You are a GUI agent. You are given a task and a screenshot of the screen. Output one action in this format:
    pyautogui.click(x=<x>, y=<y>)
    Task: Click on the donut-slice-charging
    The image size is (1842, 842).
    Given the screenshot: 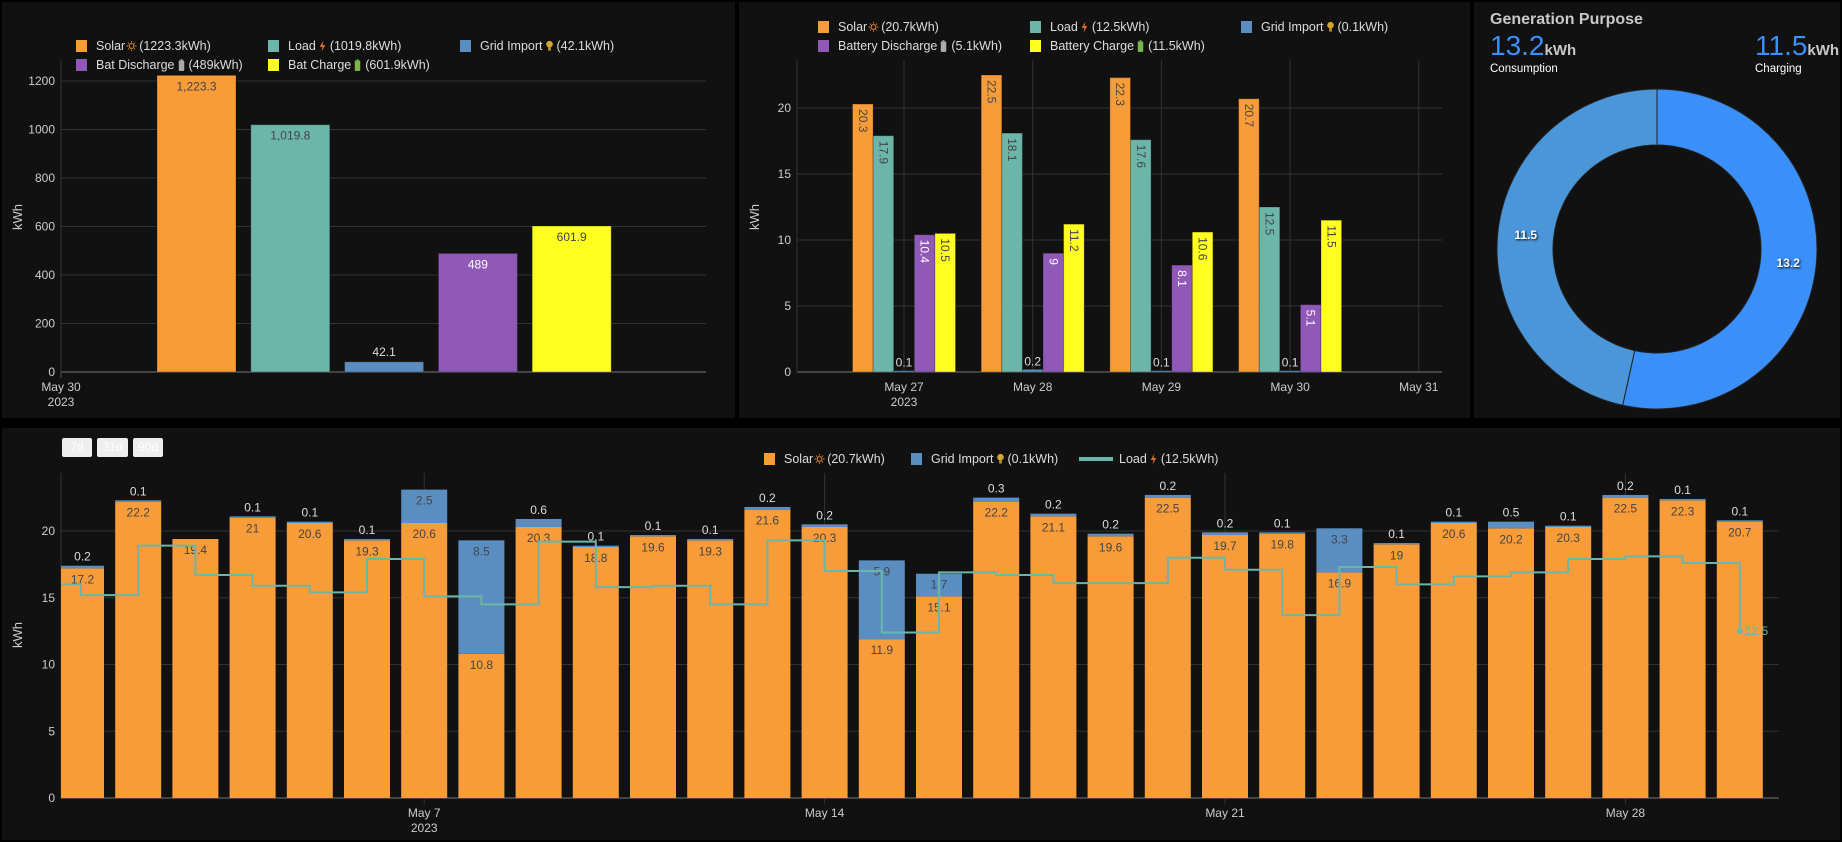 What is the action you would take?
    pyautogui.click(x=1577, y=247)
    